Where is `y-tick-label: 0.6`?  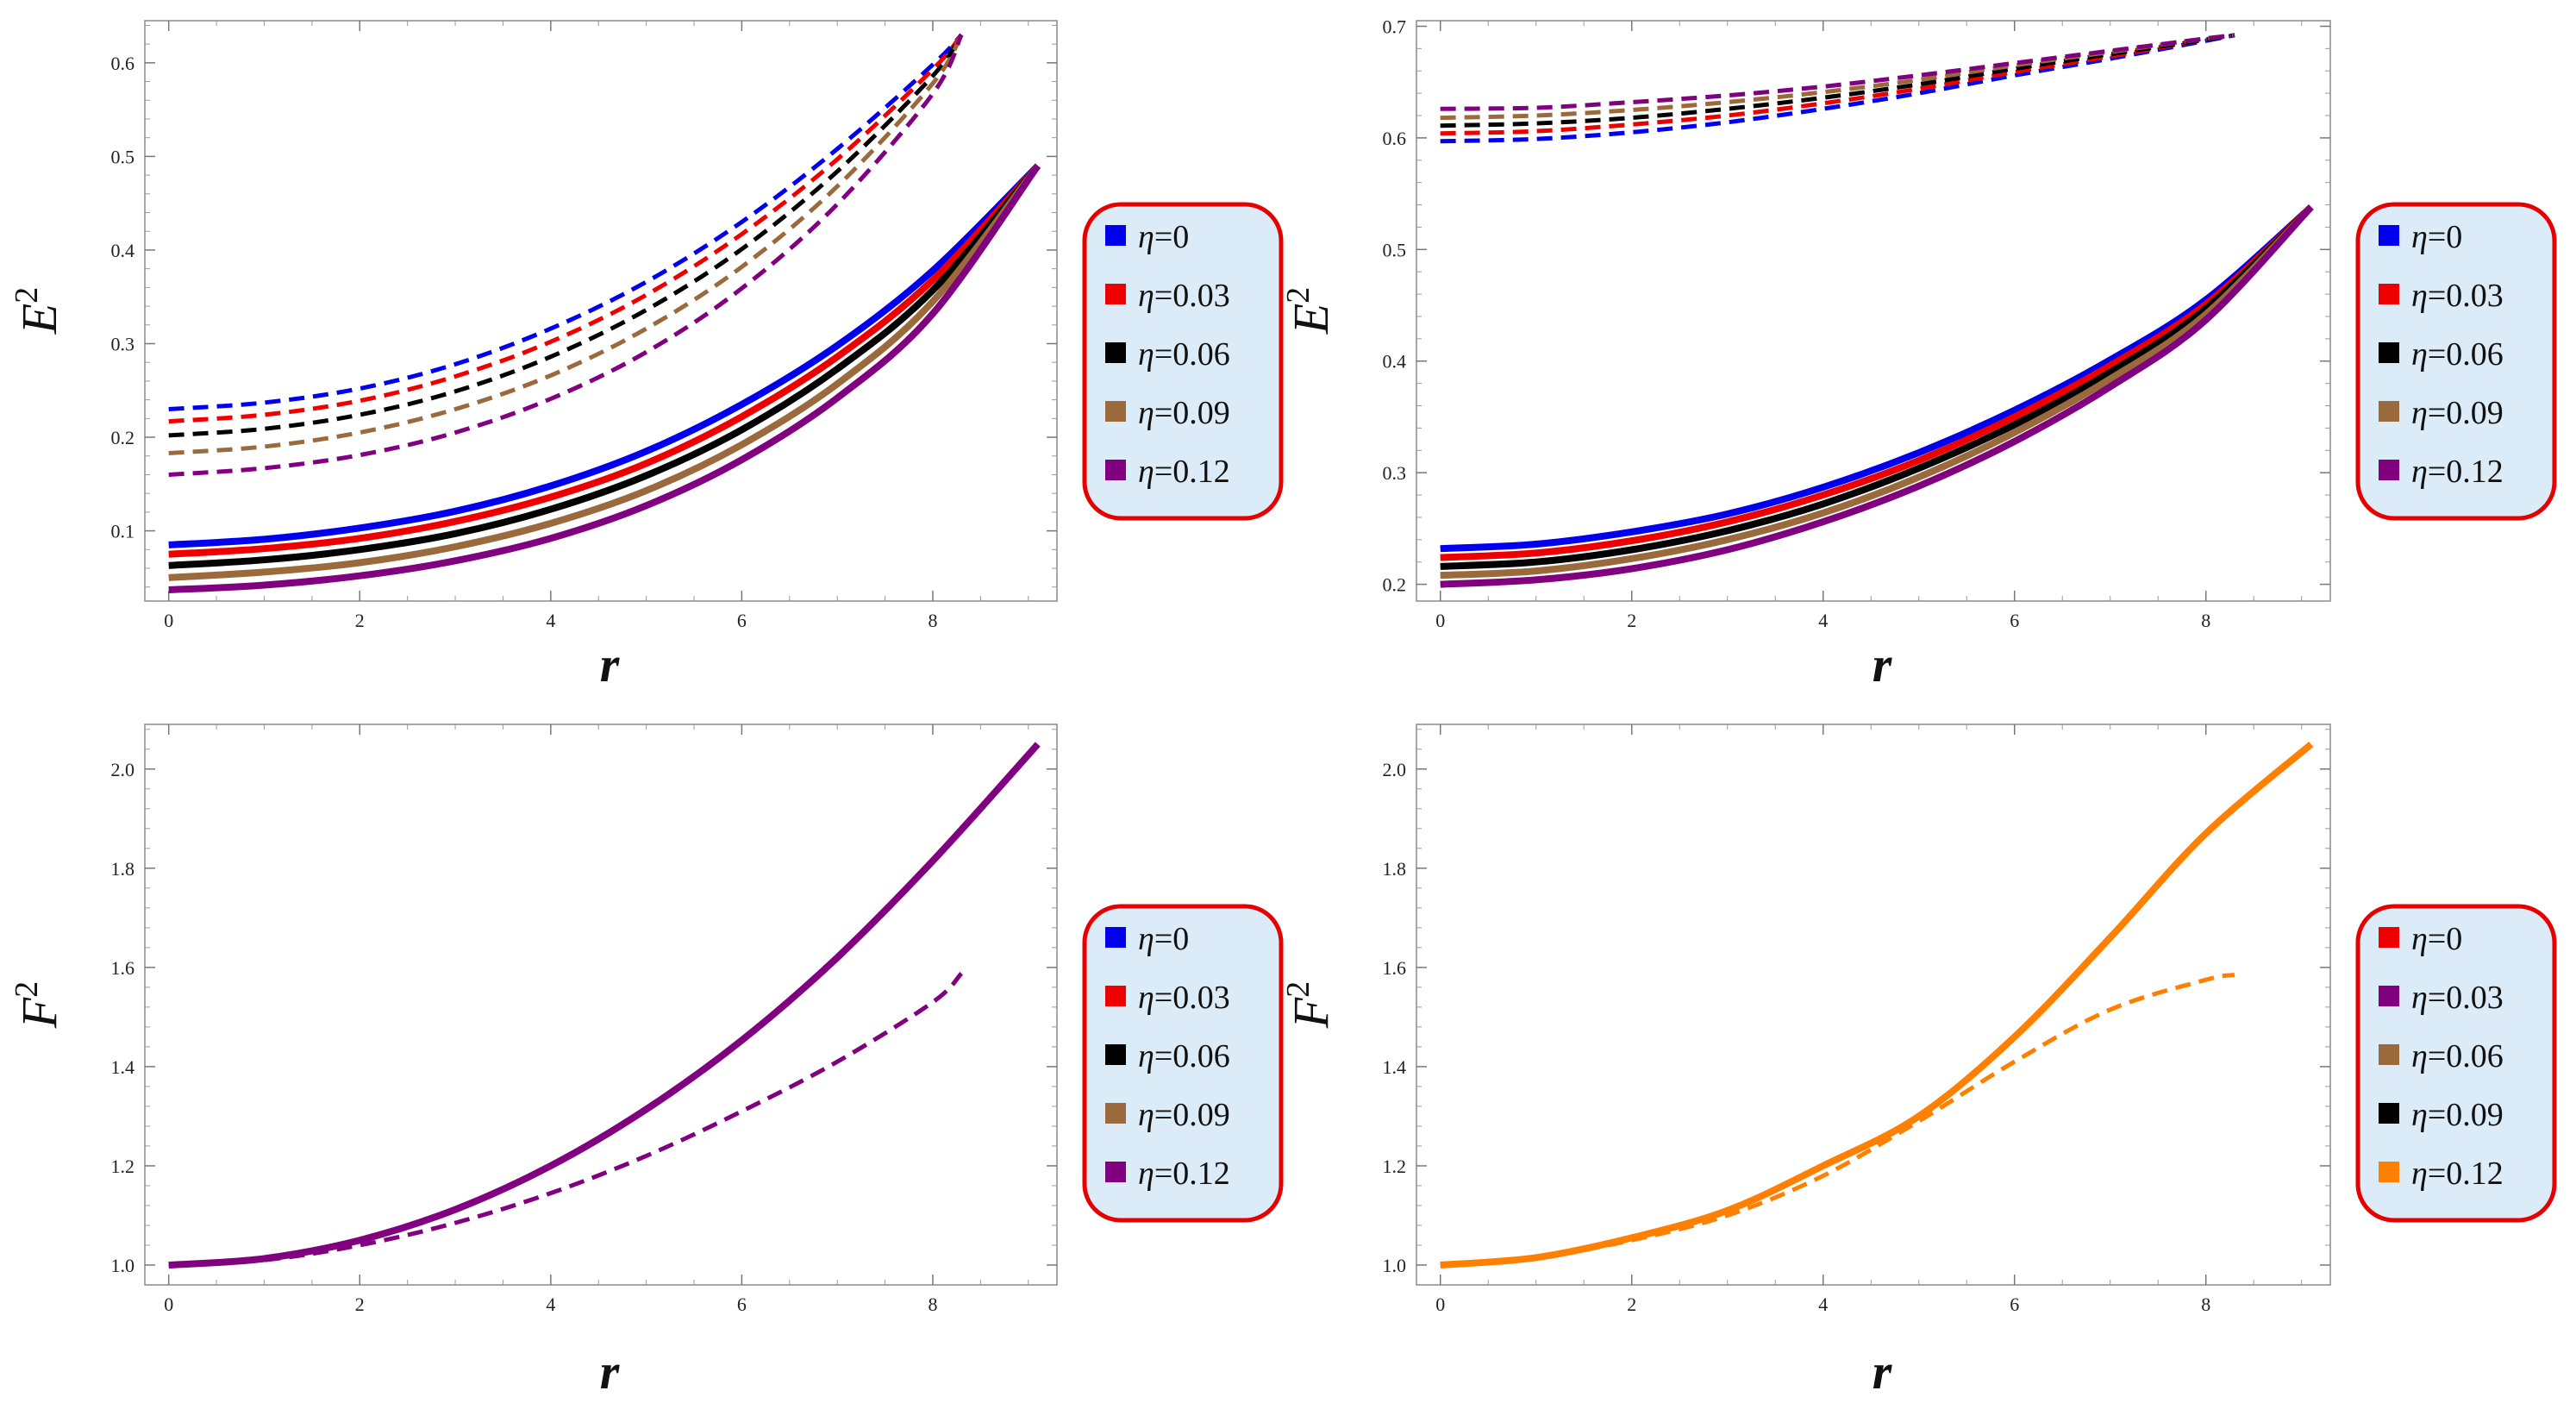
y-tick-label: 0.6 is located at coordinates (123, 64).